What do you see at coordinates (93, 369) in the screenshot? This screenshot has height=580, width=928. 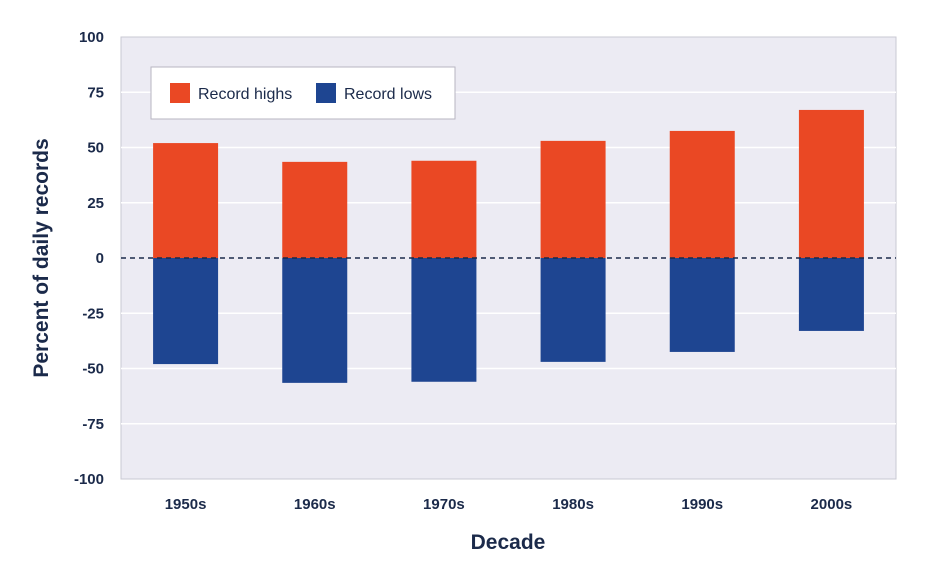 I see `y-tick-label: -50` at bounding box center [93, 369].